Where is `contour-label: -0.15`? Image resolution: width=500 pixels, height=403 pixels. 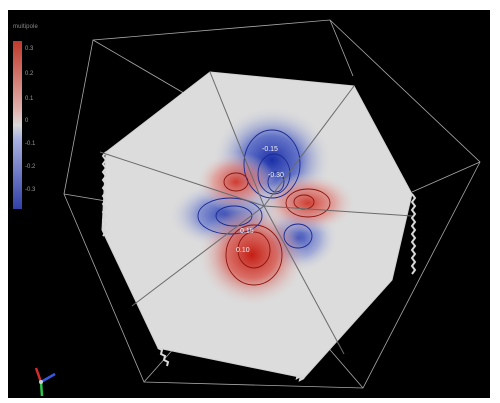 contour-label: -0.15 is located at coordinates (270, 149).